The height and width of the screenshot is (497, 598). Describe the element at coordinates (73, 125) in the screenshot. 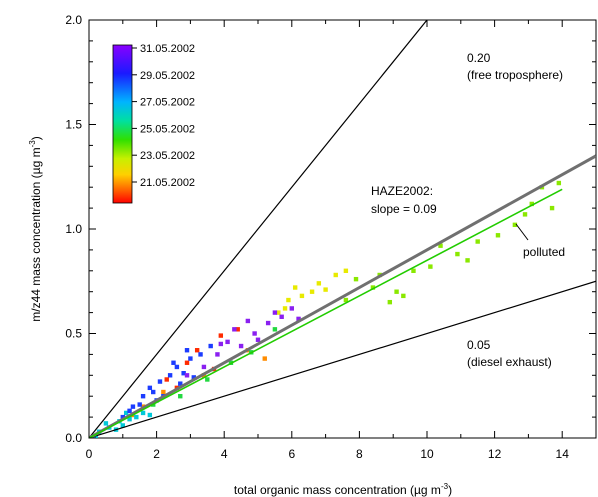

I see `y-tick-label: 1.5` at that location.